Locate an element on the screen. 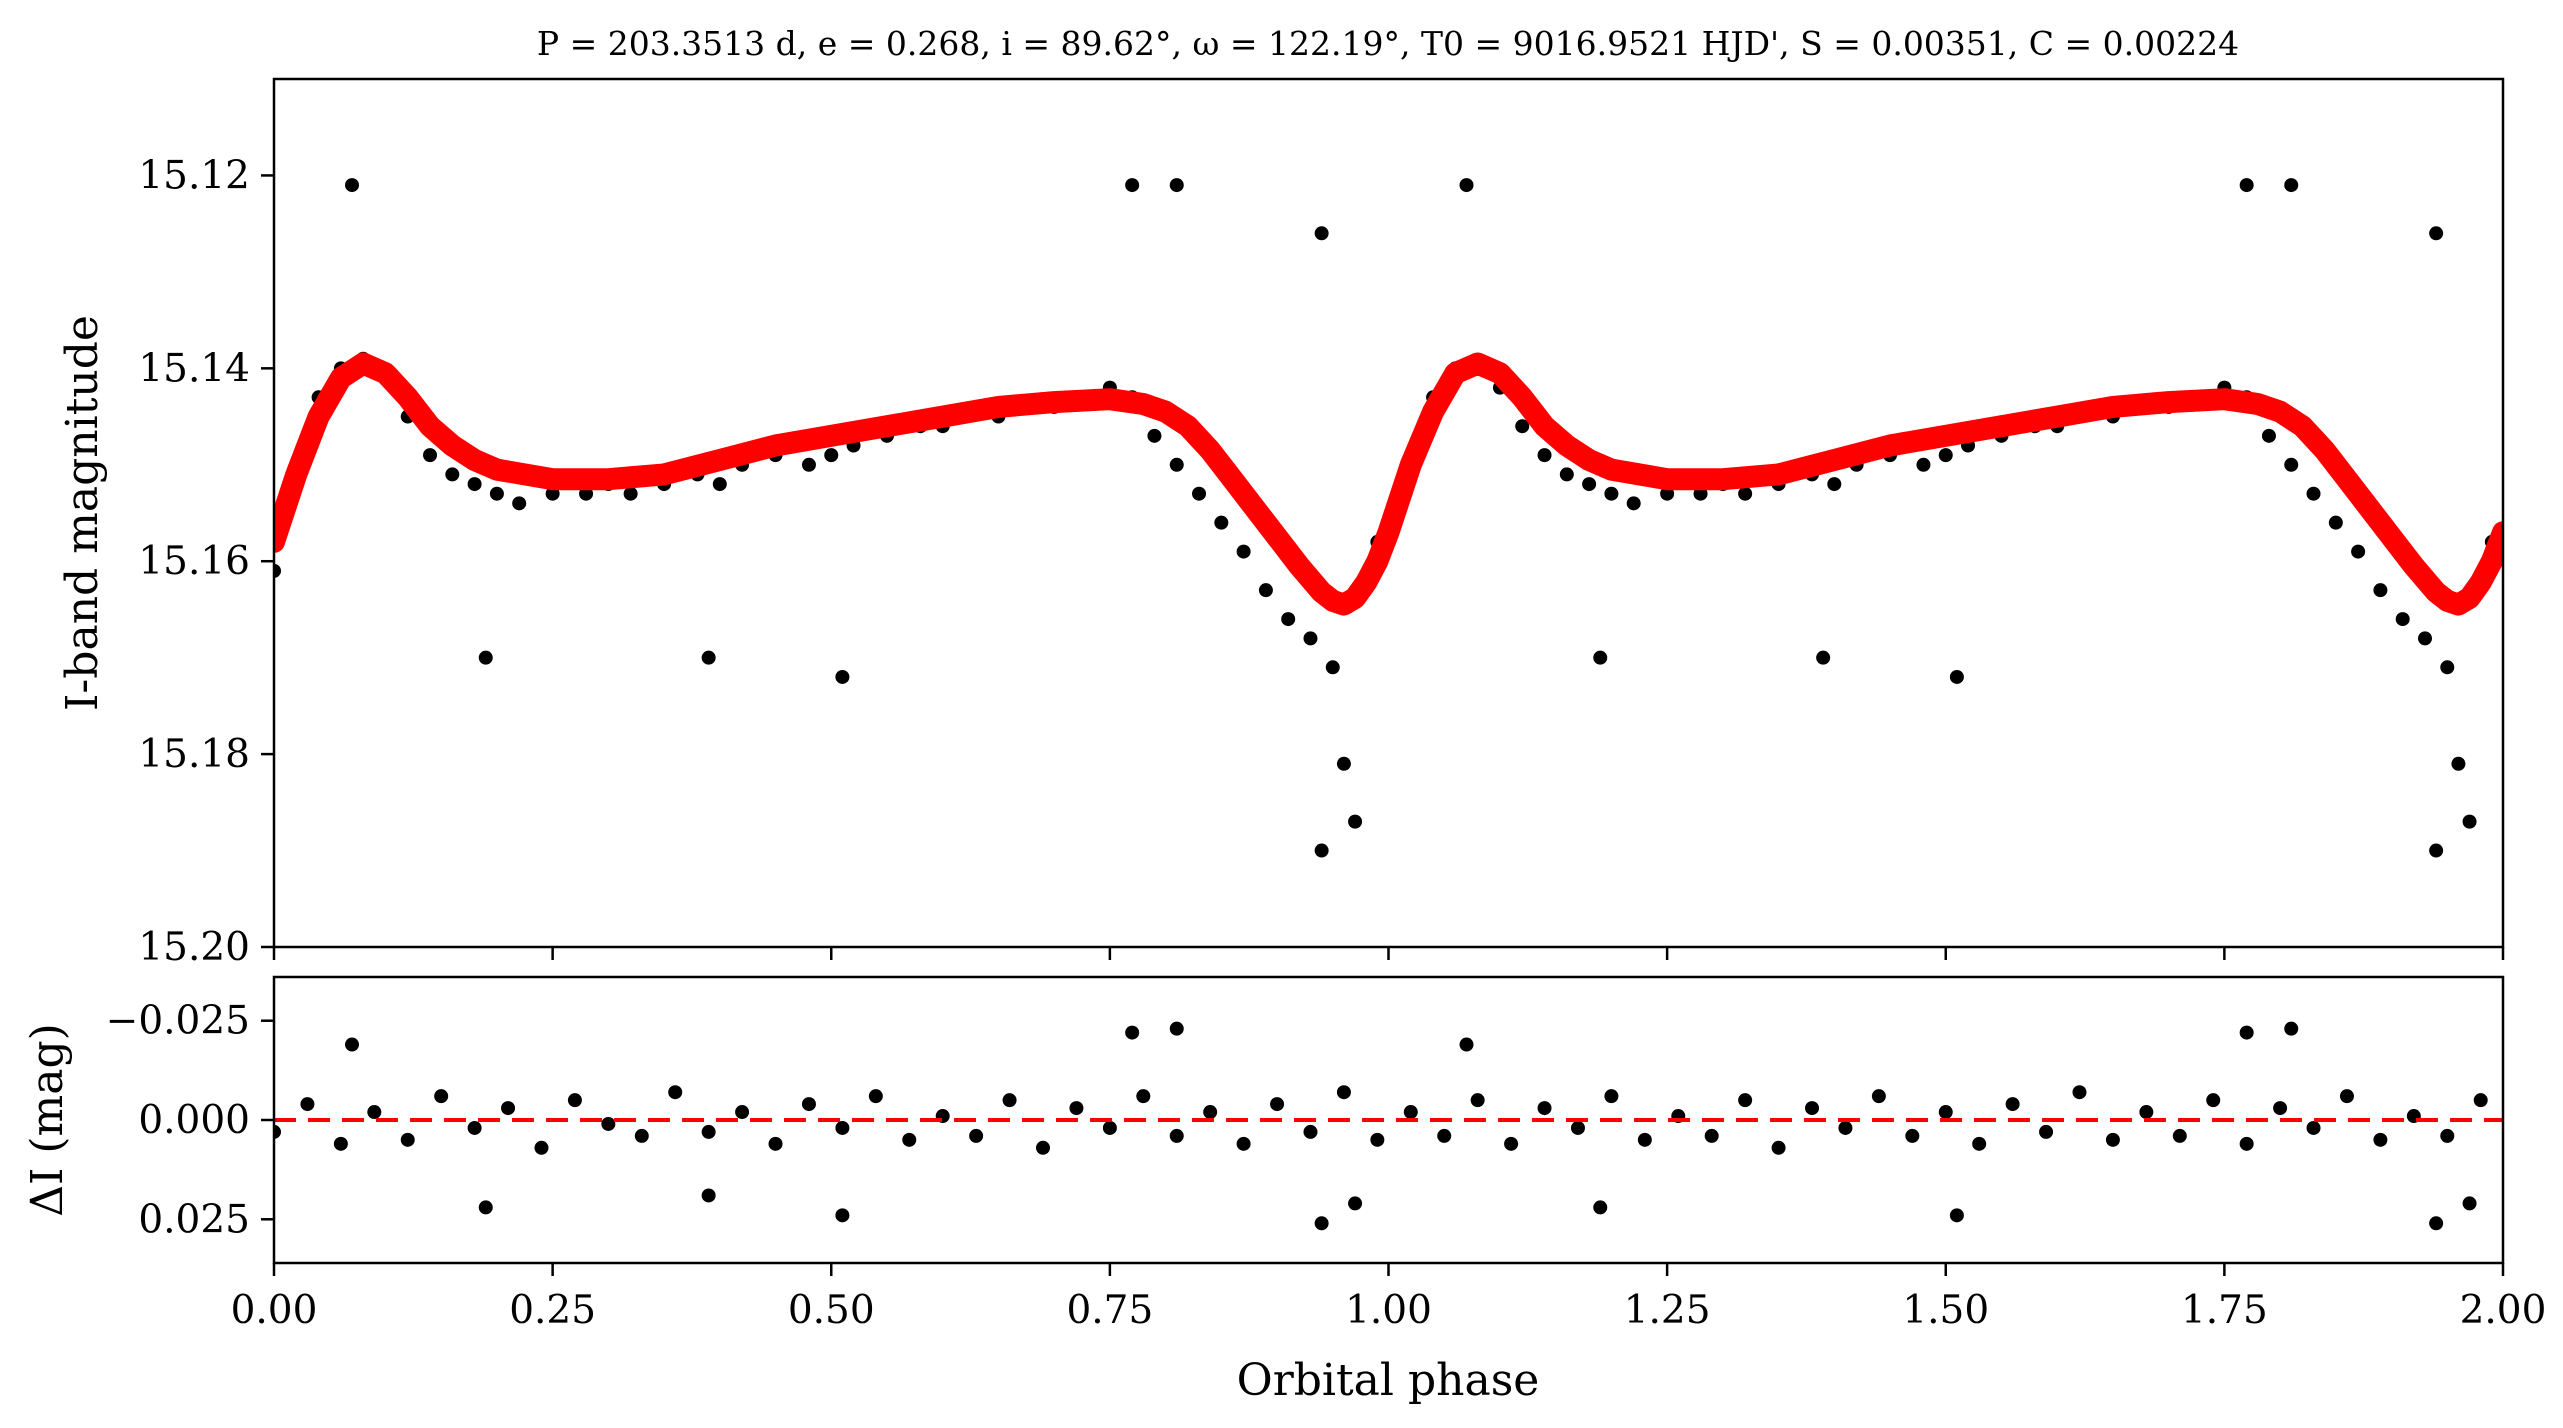 The height and width of the screenshot is (1428, 2563). top-y-axis-label: I-band magnitude is located at coordinates (82, 513).